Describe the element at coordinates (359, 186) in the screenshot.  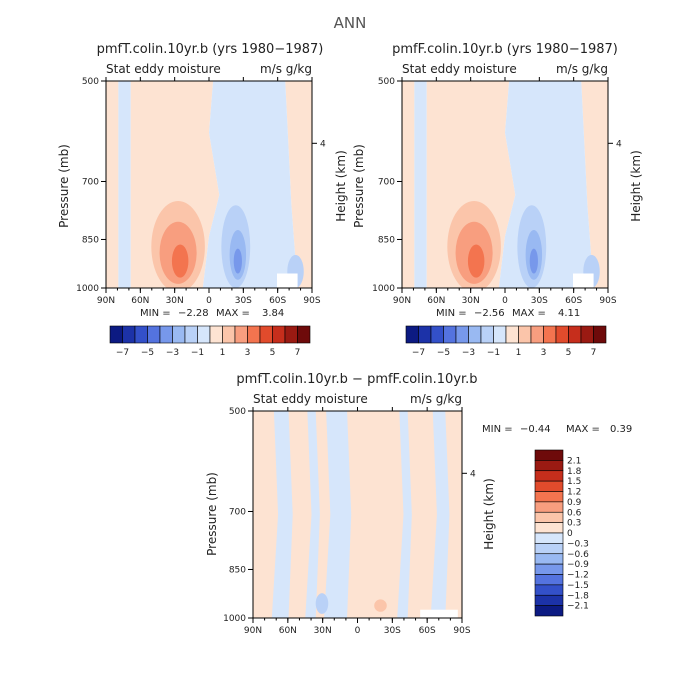
I see `panel-2-ylabel: Pressure (mb)` at that location.